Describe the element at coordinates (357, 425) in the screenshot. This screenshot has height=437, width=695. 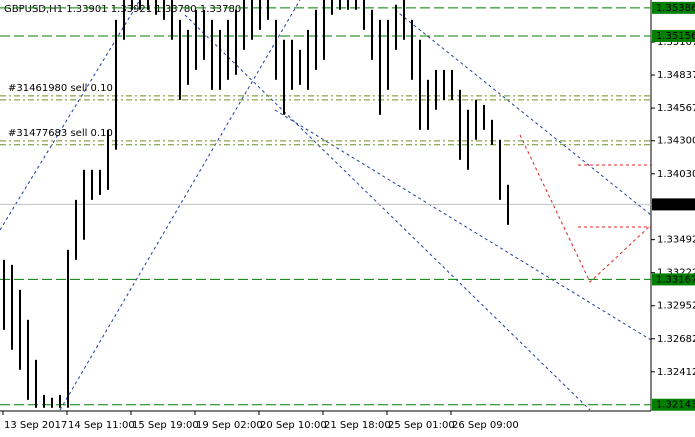
I see `x-tick-label: 21 Sep 18:00` at that location.